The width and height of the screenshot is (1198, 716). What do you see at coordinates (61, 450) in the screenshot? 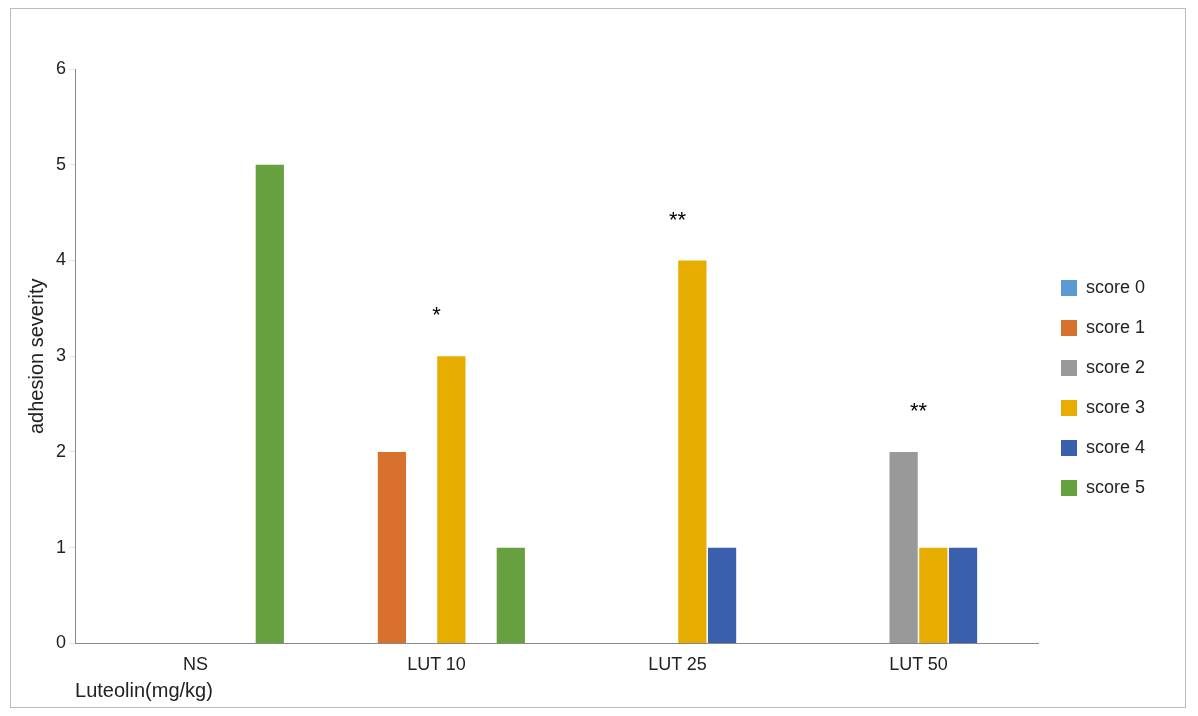
I see `y-tick-label: 2` at bounding box center [61, 450].